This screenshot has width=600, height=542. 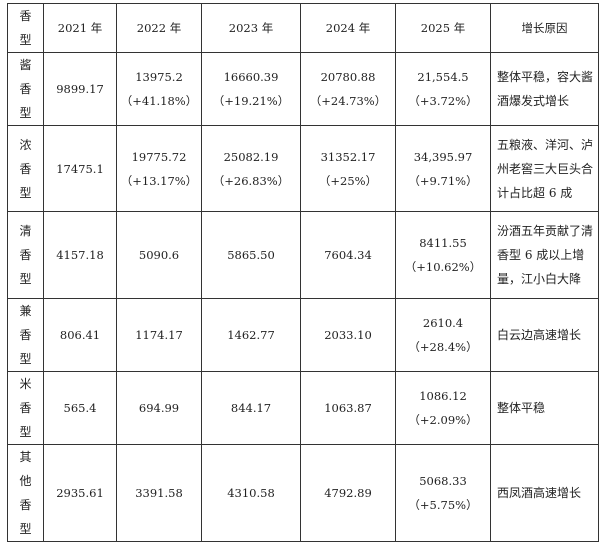 I want to click on growth-percent: （+10.62%）, so click(x=443, y=267).